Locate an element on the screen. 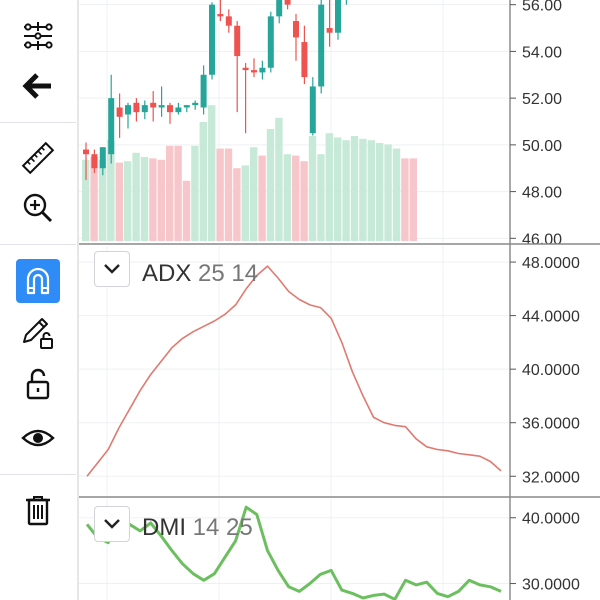 The image size is (600, 600). unlock-icon is located at coordinates (38, 384).